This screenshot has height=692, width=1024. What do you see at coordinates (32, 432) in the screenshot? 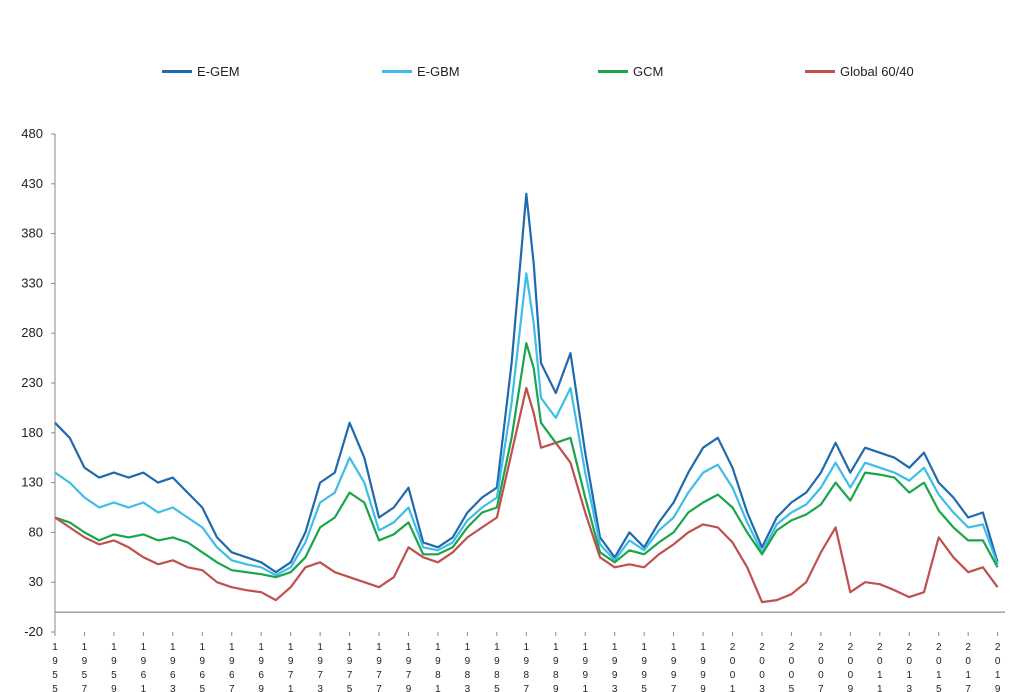
I see `y-tick-label: 180` at bounding box center [32, 432].